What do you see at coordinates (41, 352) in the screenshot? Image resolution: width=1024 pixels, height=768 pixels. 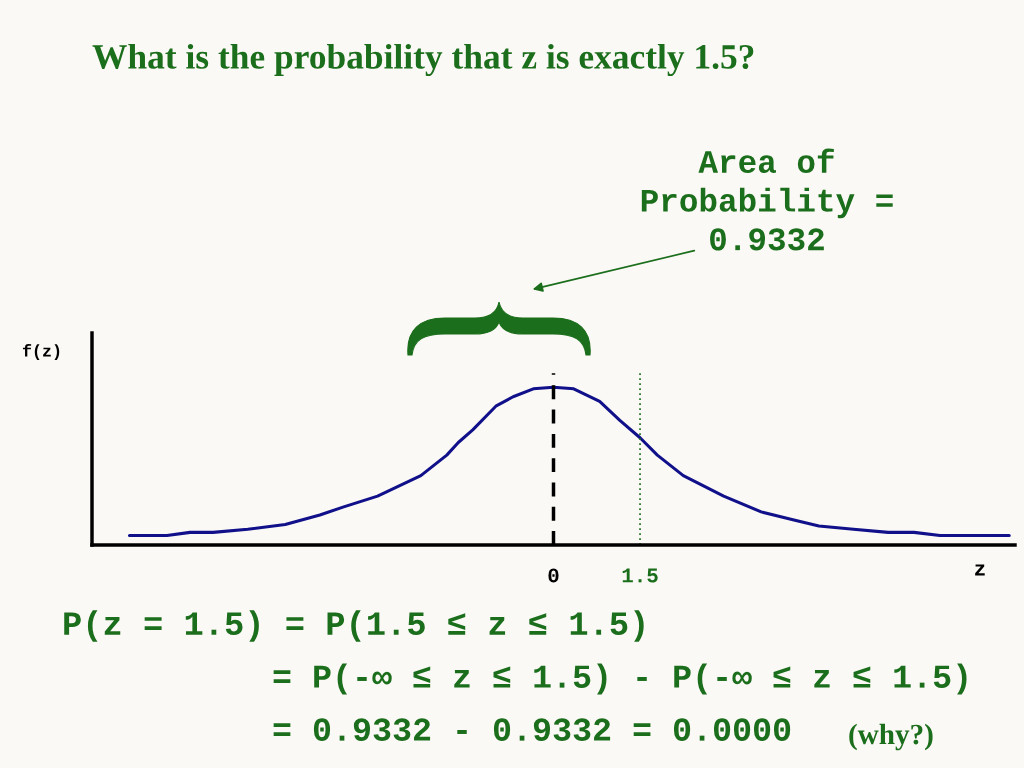 I see `y-axis-title: f(z)` at bounding box center [41, 352].